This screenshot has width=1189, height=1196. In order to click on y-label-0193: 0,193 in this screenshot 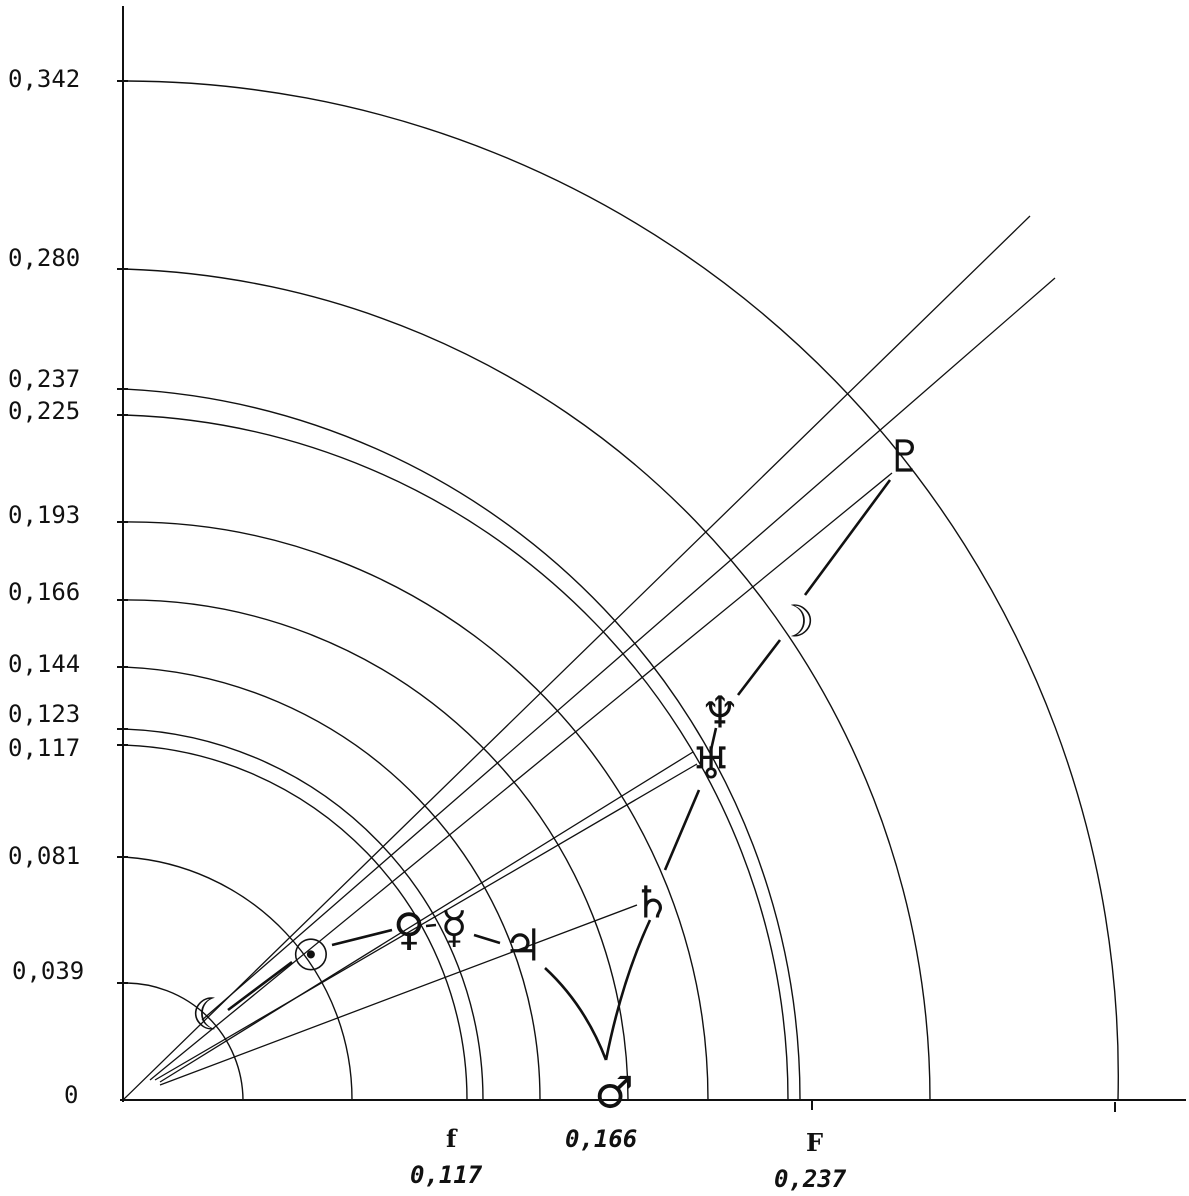, I will do `click(44, 515)`.